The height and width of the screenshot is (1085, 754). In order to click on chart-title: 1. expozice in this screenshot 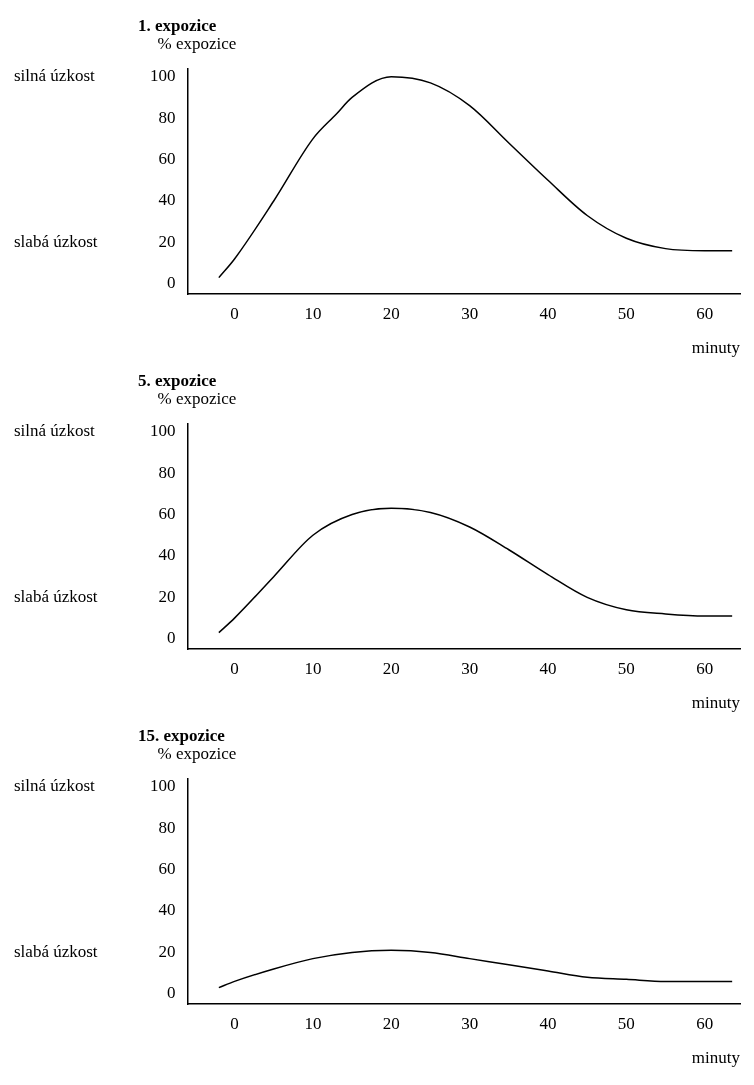, I will do `click(177, 25)`.